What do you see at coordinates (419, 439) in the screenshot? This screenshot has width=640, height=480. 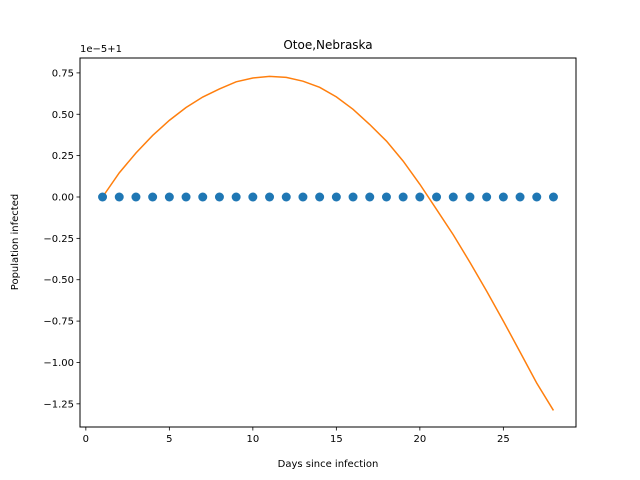 I see `x-tick-label: 20` at bounding box center [419, 439].